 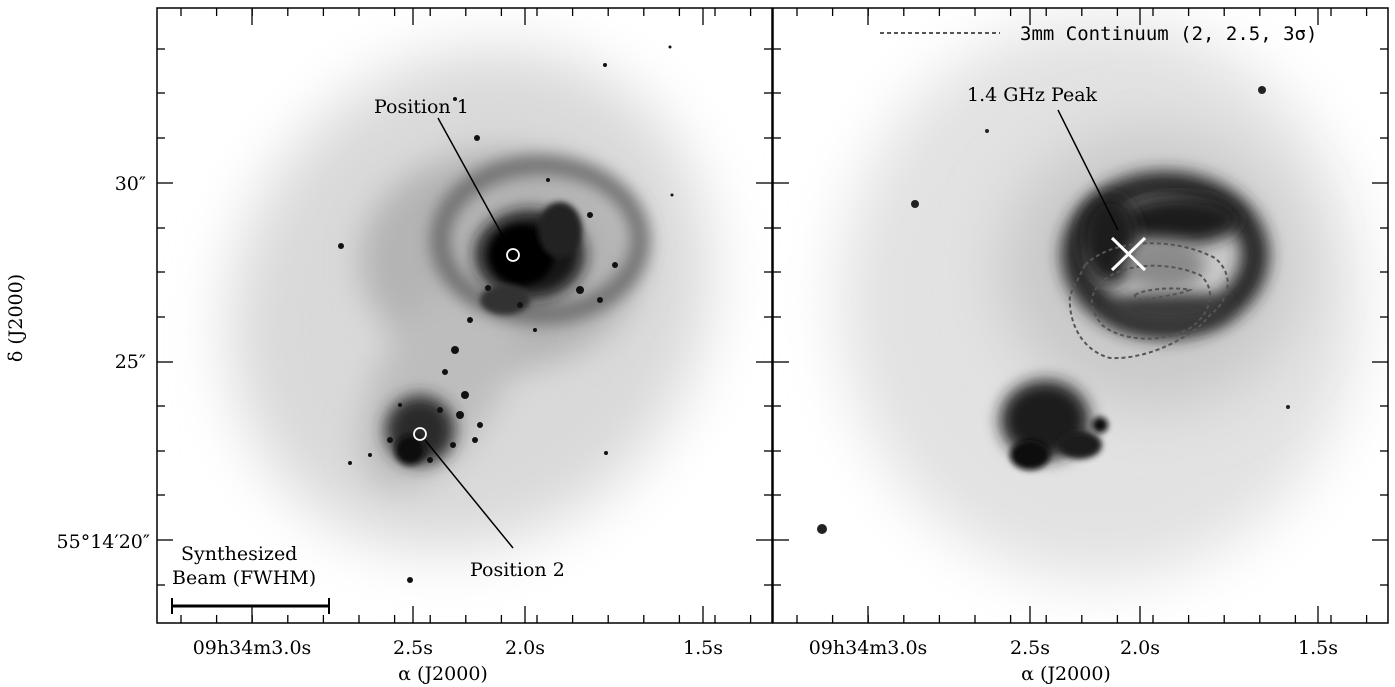 What do you see at coordinates (447, 179) in the screenshot?
I see `position1-annotation: Position 1` at bounding box center [447, 179].